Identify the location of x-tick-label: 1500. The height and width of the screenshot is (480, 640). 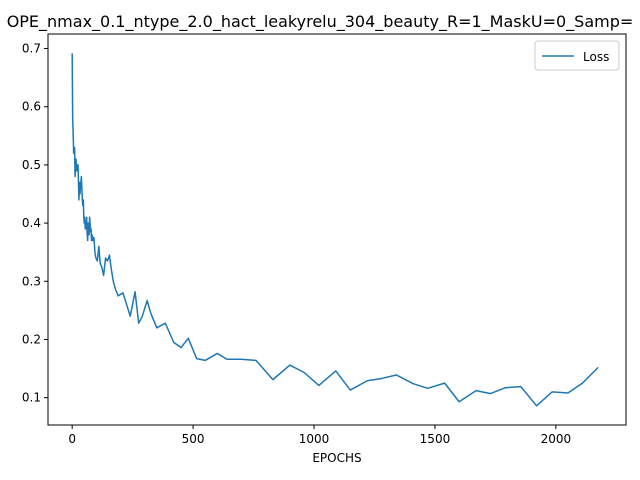
(435, 439).